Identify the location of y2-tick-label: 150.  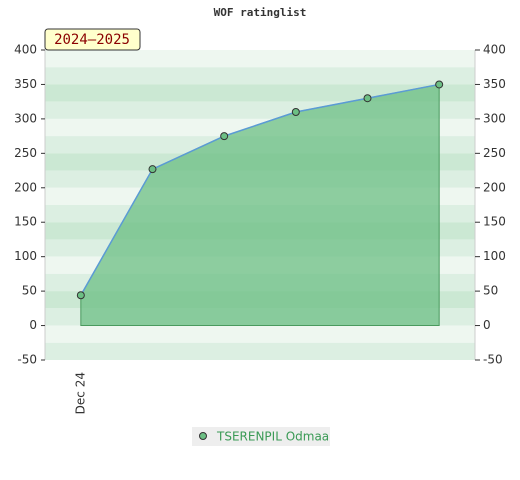
(494, 222).